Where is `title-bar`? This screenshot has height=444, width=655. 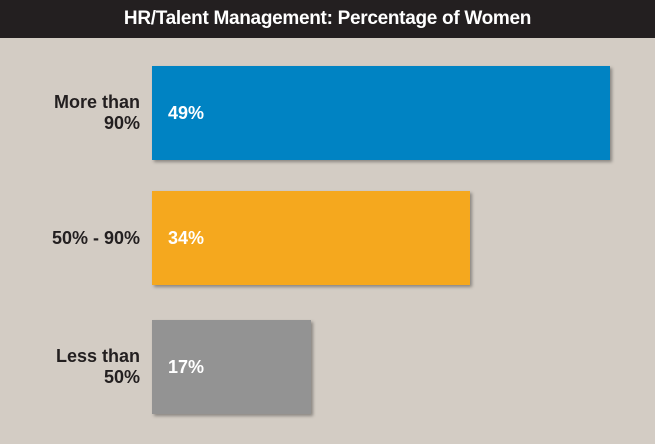 title-bar is located at coordinates (327, 19).